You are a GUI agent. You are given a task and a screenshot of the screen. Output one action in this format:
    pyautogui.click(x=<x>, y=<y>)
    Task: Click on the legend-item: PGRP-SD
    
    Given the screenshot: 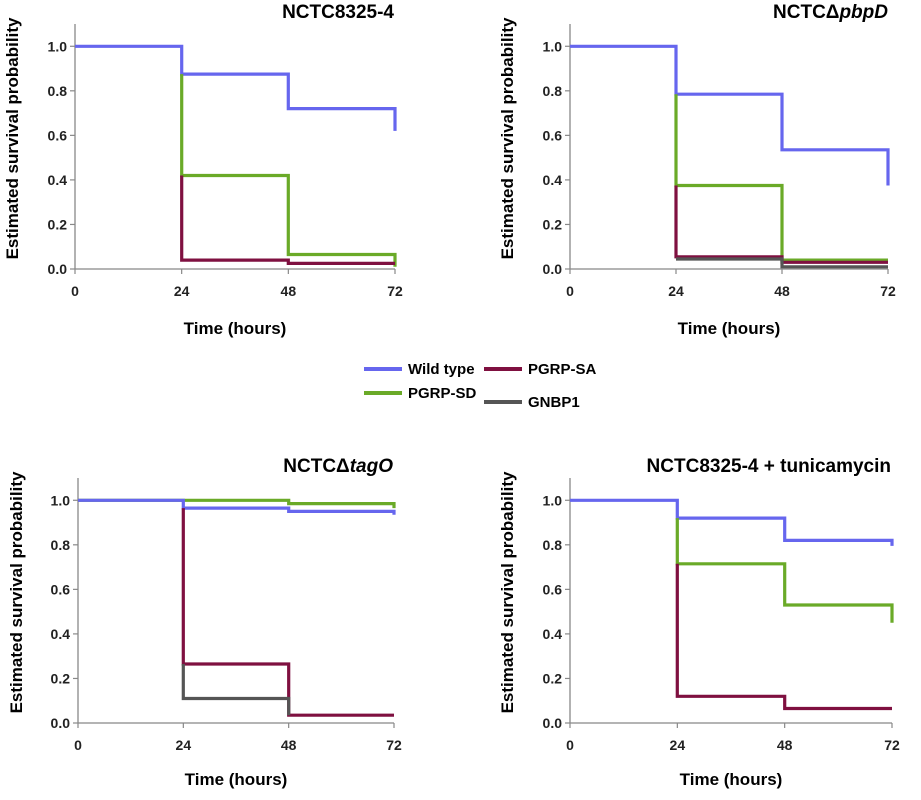 What is the action you would take?
    pyautogui.click(x=420, y=393)
    